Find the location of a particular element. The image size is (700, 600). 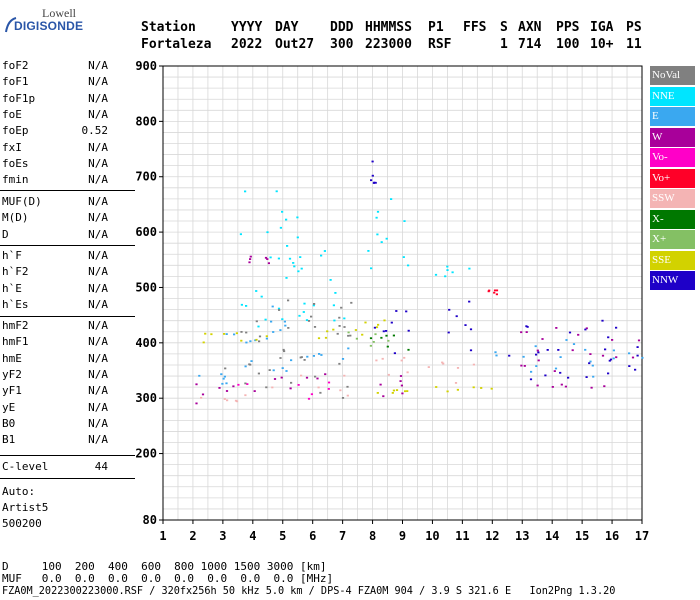

digisonde-logo: Lowell DIGISONDE is located at coordinates (43, 26).